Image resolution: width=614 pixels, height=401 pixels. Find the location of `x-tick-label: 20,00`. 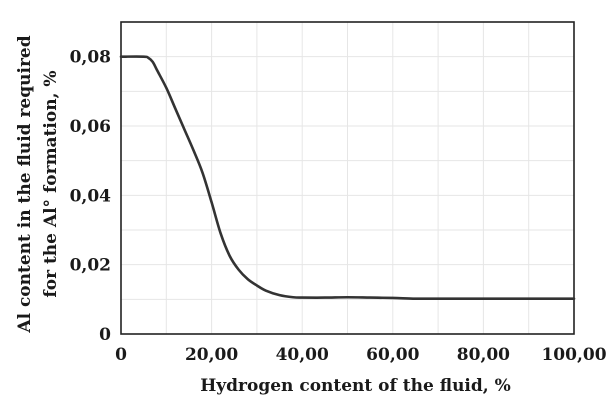

x-tick-label: 20,00 is located at coordinates (211, 355).